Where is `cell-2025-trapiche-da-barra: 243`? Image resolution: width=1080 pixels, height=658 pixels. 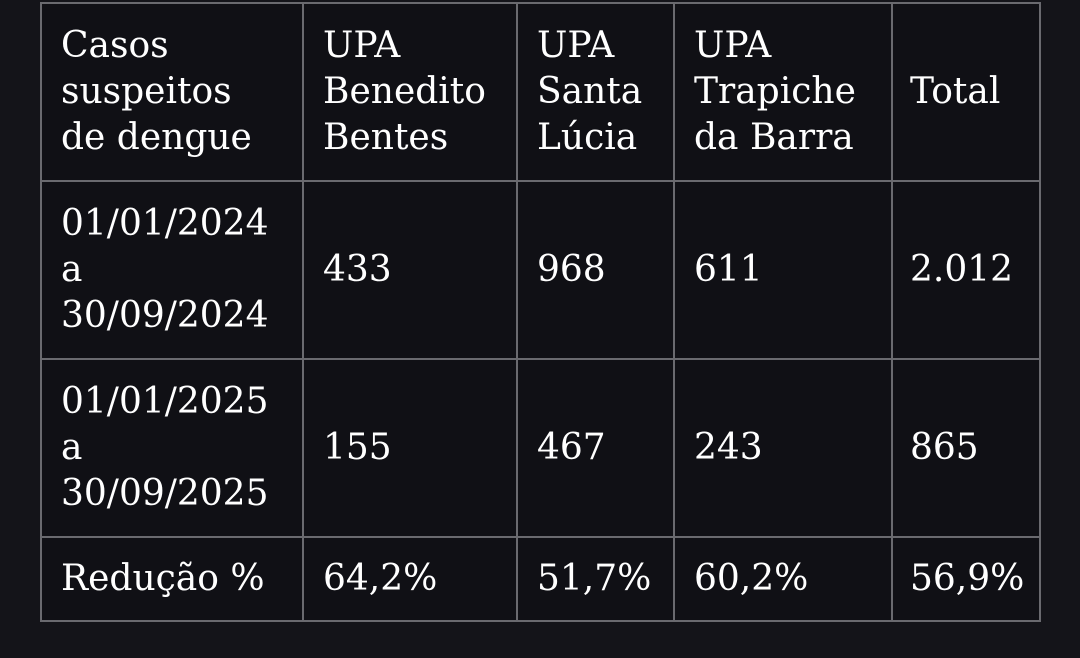
cell-2025-trapiche-da-barra: 243 is located at coordinates (783, 448).